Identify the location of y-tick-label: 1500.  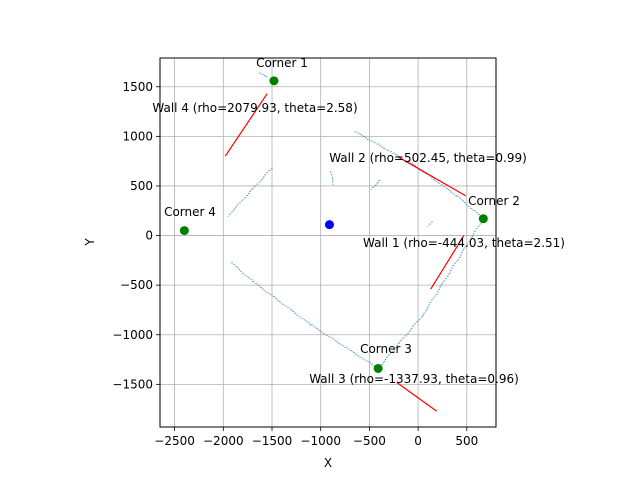
(137, 87).